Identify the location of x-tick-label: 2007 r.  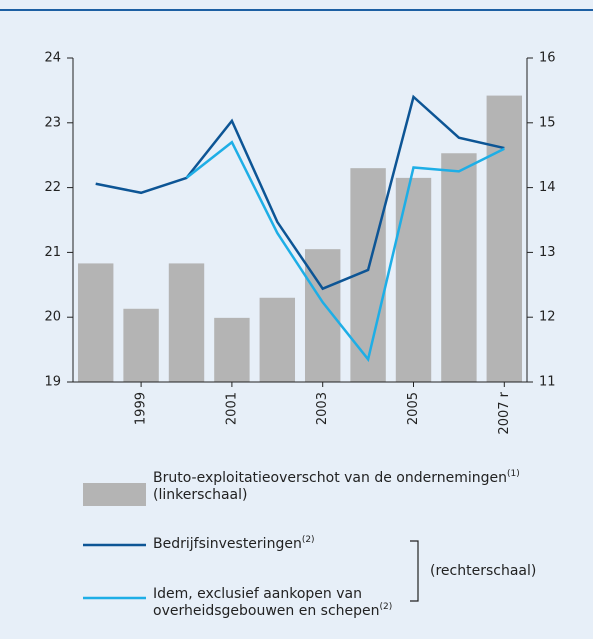
(504, 412).